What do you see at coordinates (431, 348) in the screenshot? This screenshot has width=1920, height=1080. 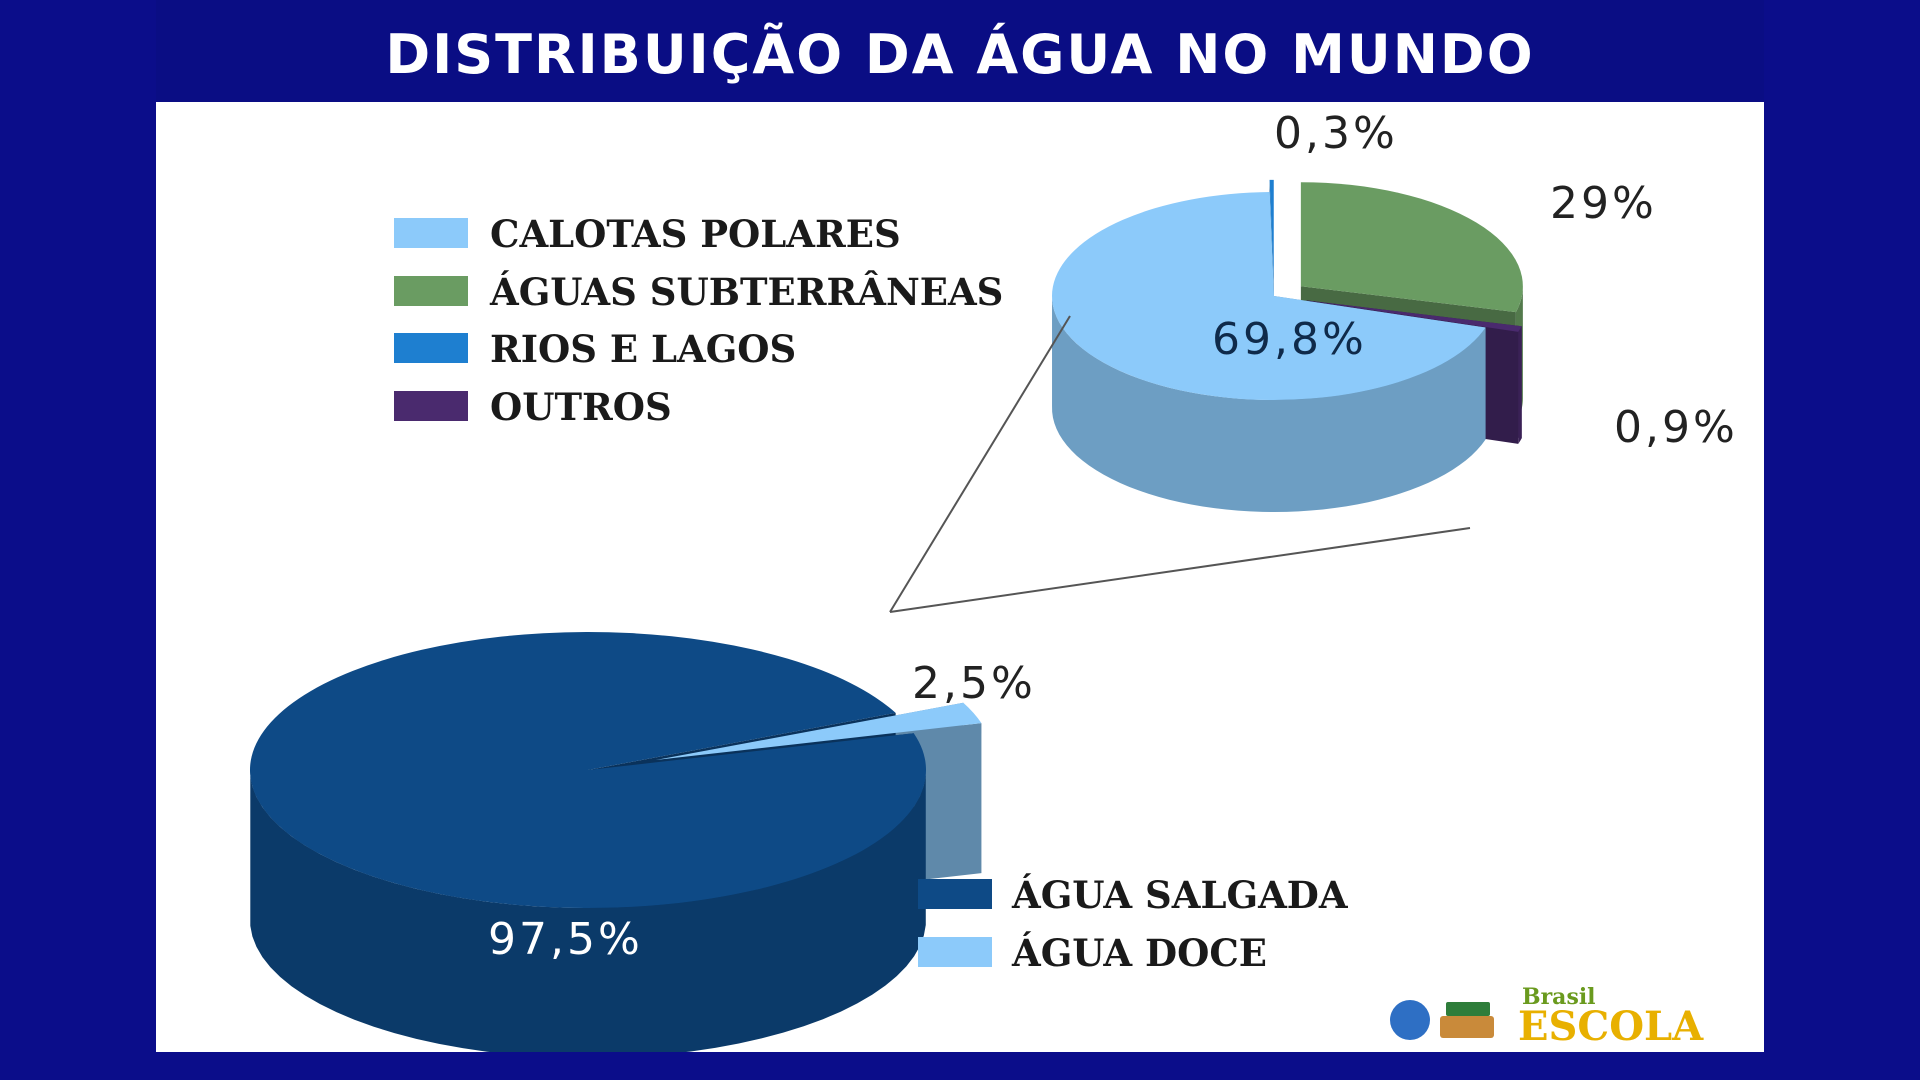 I see `legend-swatch-rios` at bounding box center [431, 348].